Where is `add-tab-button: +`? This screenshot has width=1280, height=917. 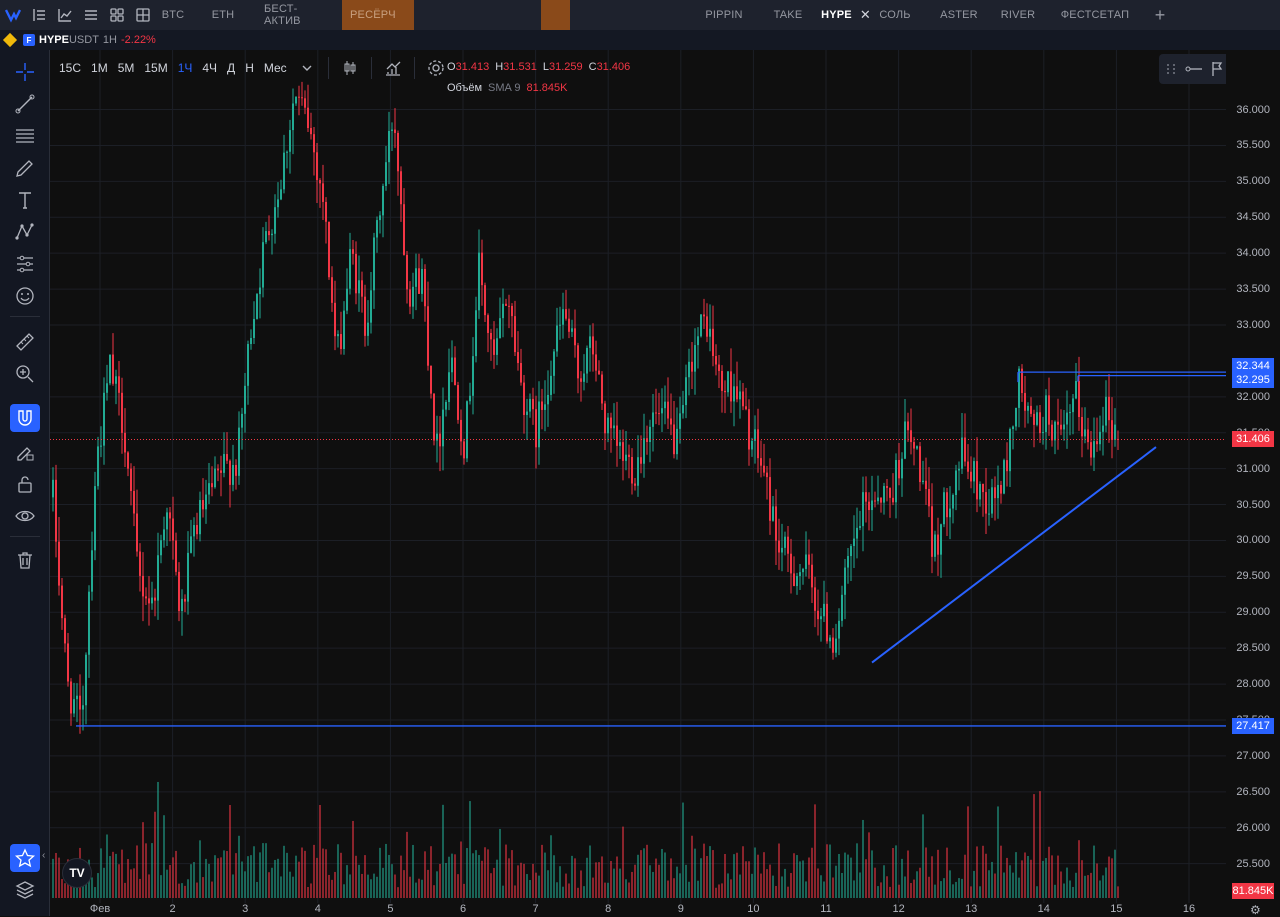
add-tab-button: + is located at coordinates (1160, 14).